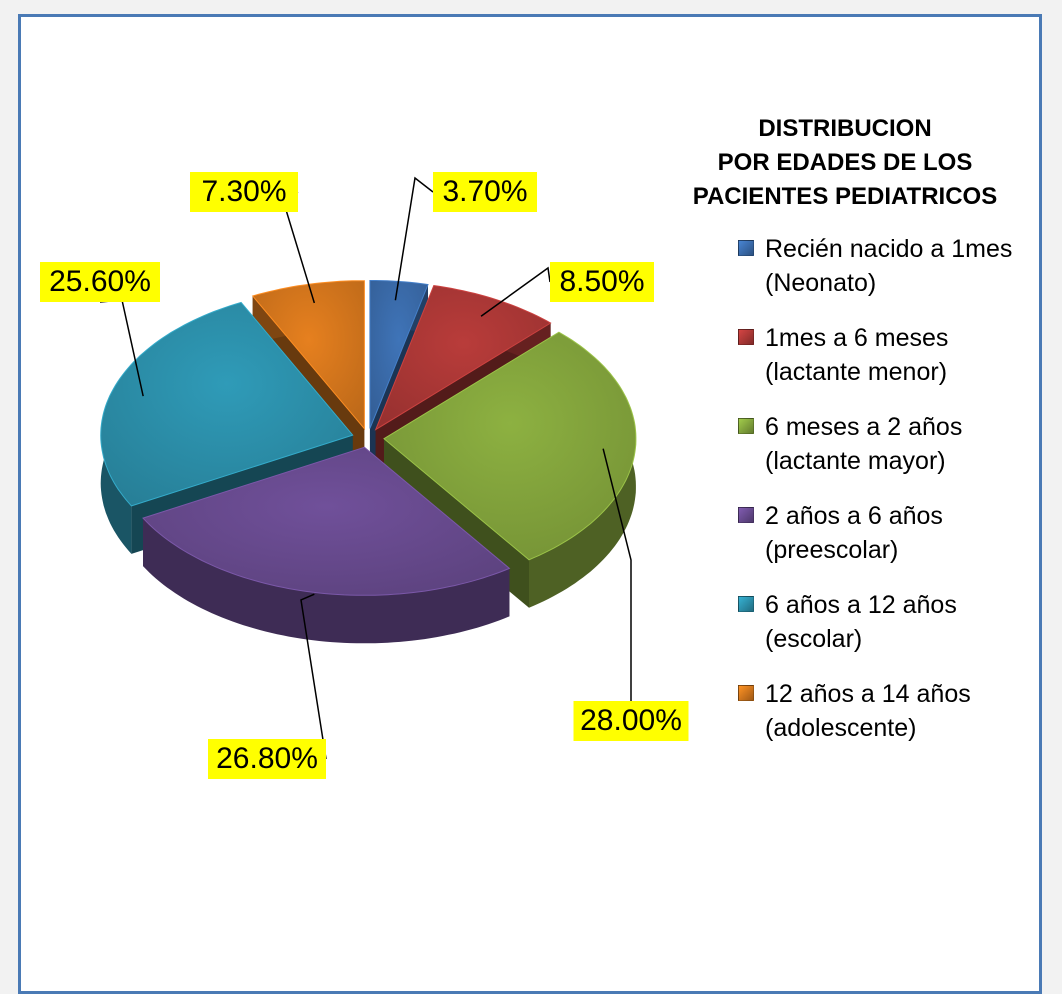 Image resolution: width=1062 pixels, height=994 pixels. Describe the element at coordinates (857, 355) in the screenshot. I see `legend-label: 1mes a 6 meses (lactante menor)` at that location.